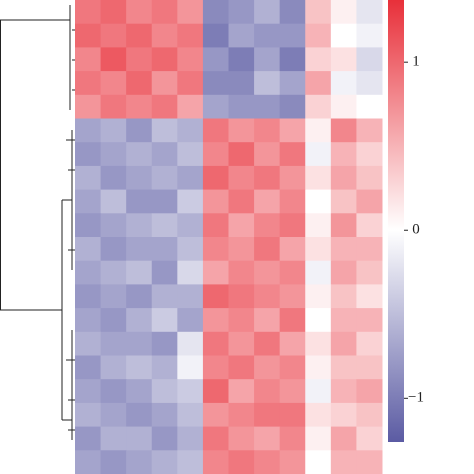  I want to click on colorbar-tick-label: −1, so click(416, 398).